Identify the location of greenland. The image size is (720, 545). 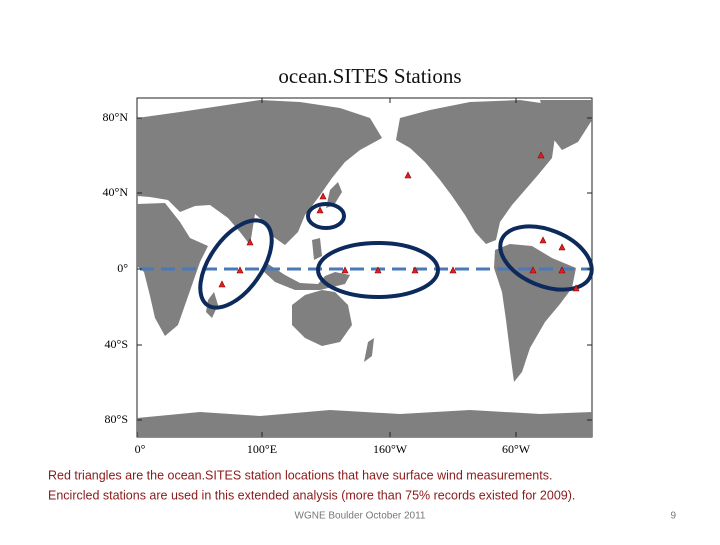
(566, 125).